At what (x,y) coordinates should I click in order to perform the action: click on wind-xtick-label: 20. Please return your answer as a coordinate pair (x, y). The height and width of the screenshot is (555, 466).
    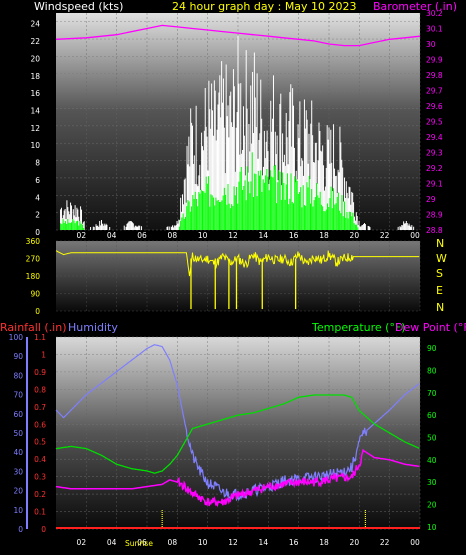
    Looking at the image, I should click on (355, 235).